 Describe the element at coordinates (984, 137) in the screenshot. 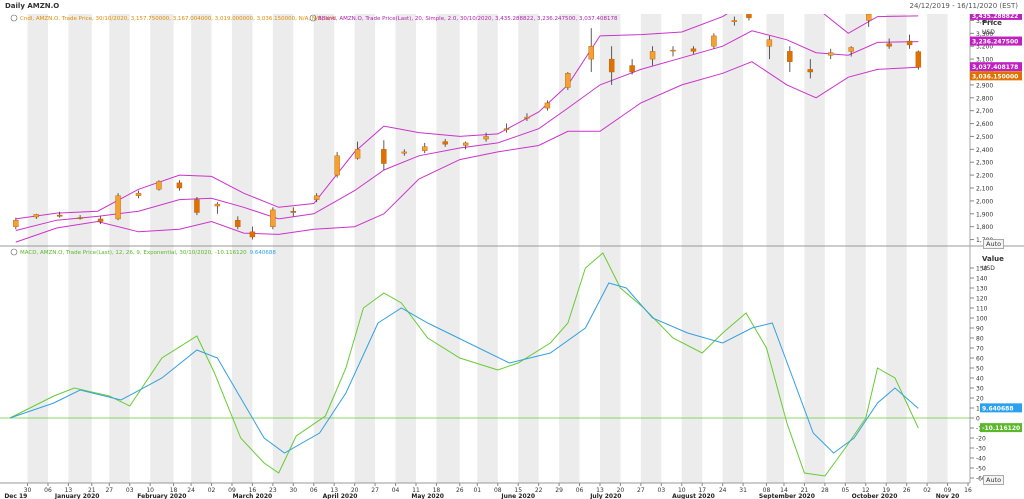

I see `price-tick-label: 2,500` at that location.